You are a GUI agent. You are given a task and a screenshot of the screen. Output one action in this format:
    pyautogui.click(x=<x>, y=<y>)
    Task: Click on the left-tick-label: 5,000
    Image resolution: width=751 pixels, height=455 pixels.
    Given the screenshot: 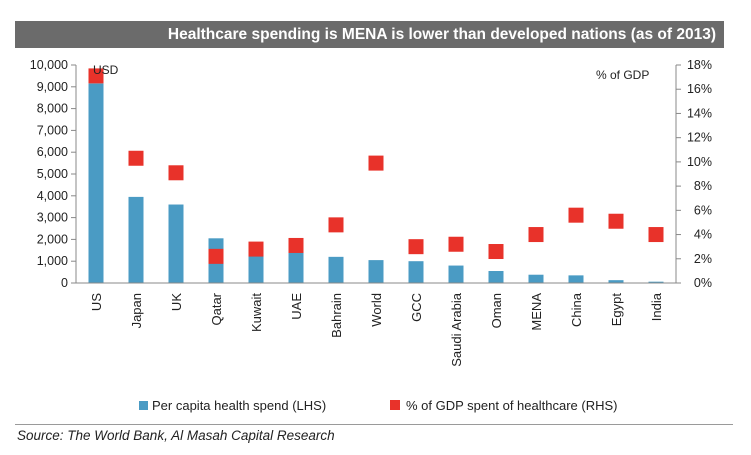 What is the action you would take?
    pyautogui.click(x=52, y=174)
    